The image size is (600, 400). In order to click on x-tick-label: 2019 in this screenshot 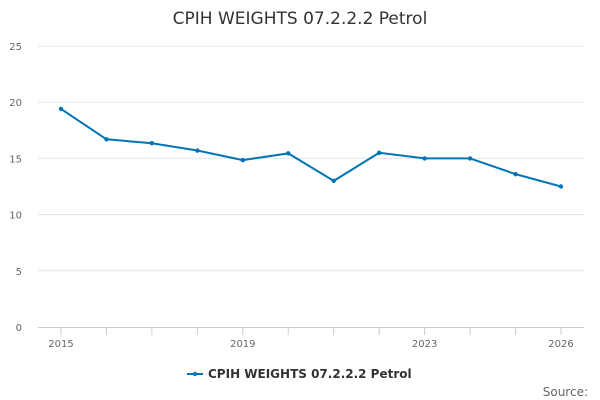, I will do `click(242, 344)`.